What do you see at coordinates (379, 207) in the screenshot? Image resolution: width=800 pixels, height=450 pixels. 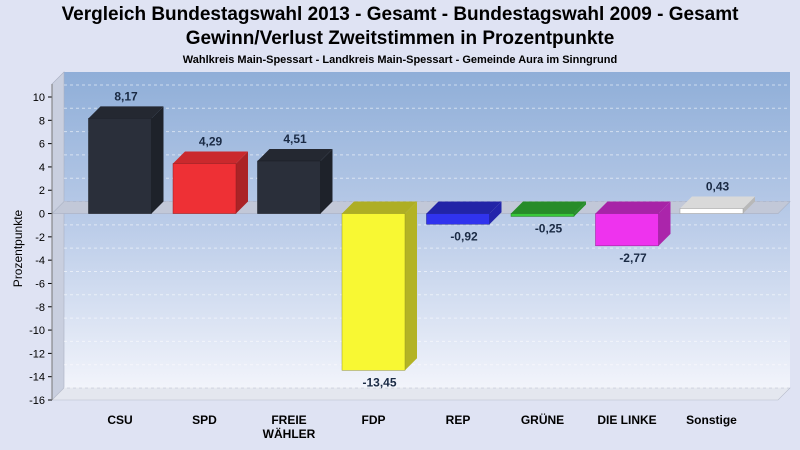 I see `bar-top-fdp` at bounding box center [379, 207].